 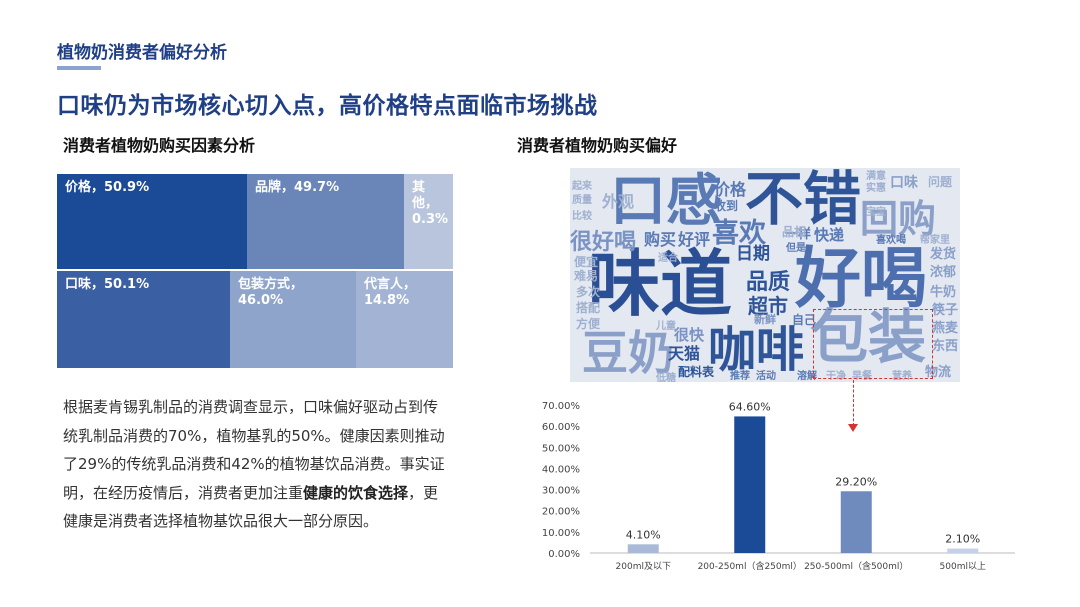 I want to click on word: 溶解, so click(x=807, y=376).